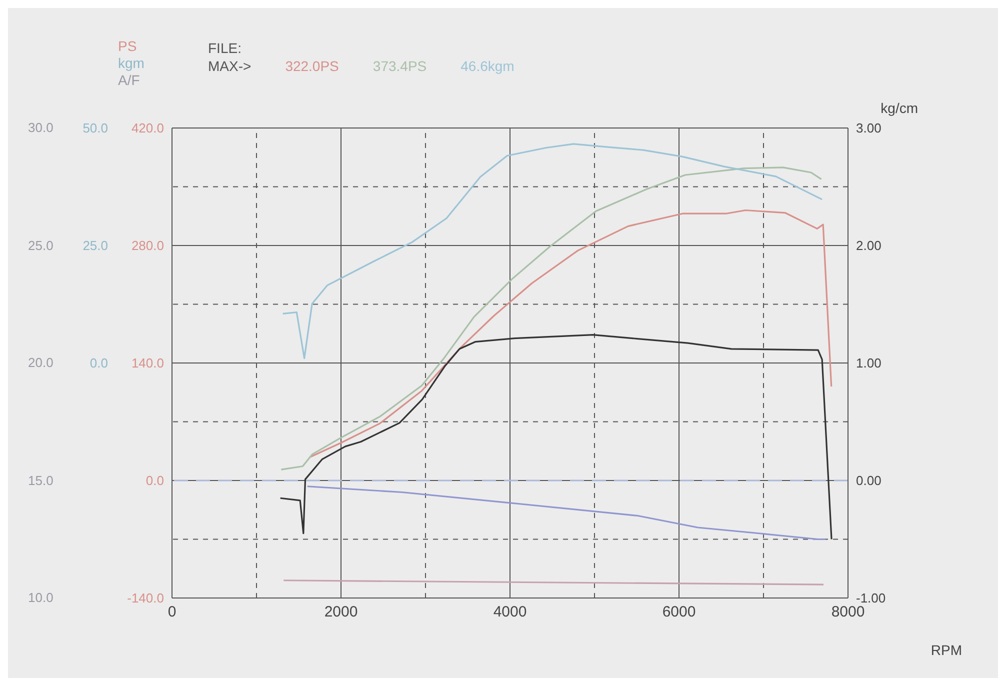 The height and width of the screenshot is (686, 1000). What do you see at coordinates (41, 598) in the screenshot?
I see `text: 10.0` at bounding box center [41, 598].